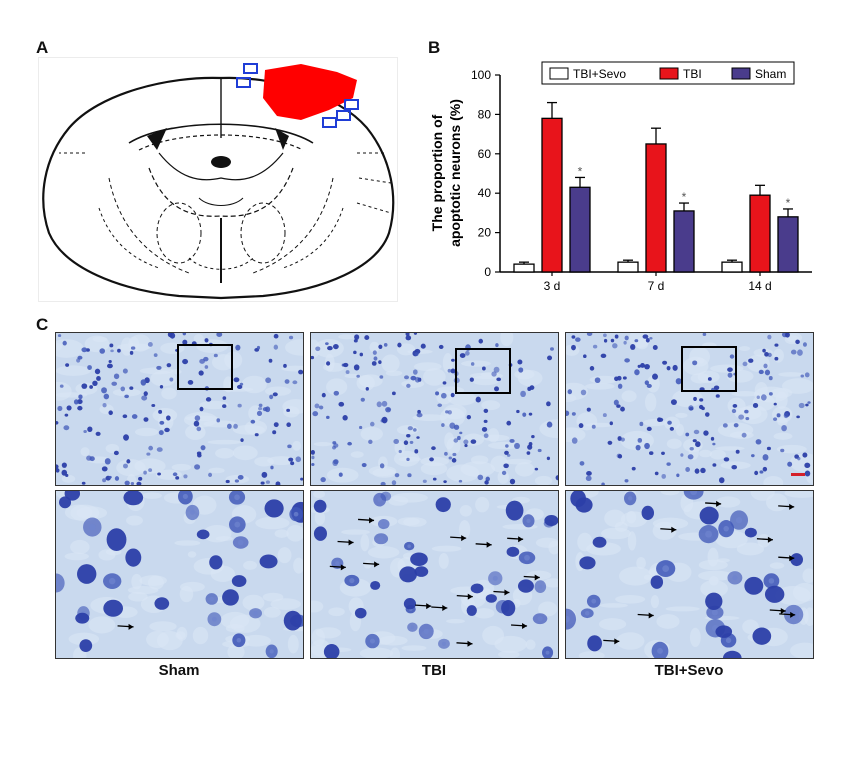 The height and width of the screenshot is (760, 860). What do you see at coordinates (42, 47) in the screenshot?
I see `panel-label-a: A` at bounding box center [42, 47].